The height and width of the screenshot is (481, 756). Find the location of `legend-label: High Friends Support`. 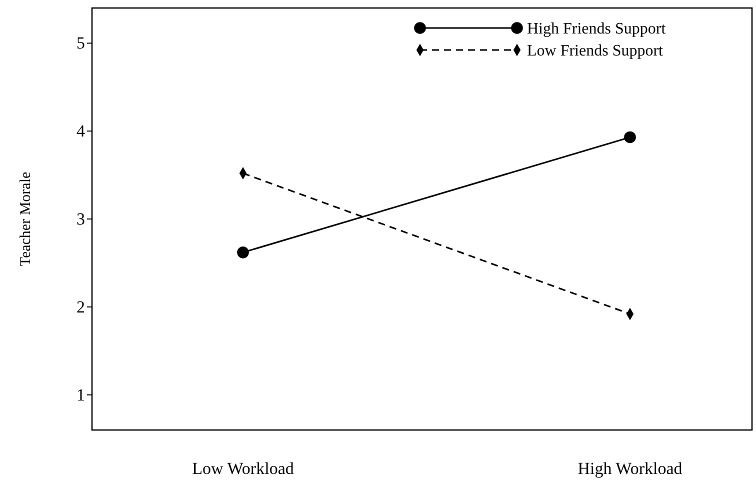

legend-label: High Friends Support is located at coordinates (596, 29).